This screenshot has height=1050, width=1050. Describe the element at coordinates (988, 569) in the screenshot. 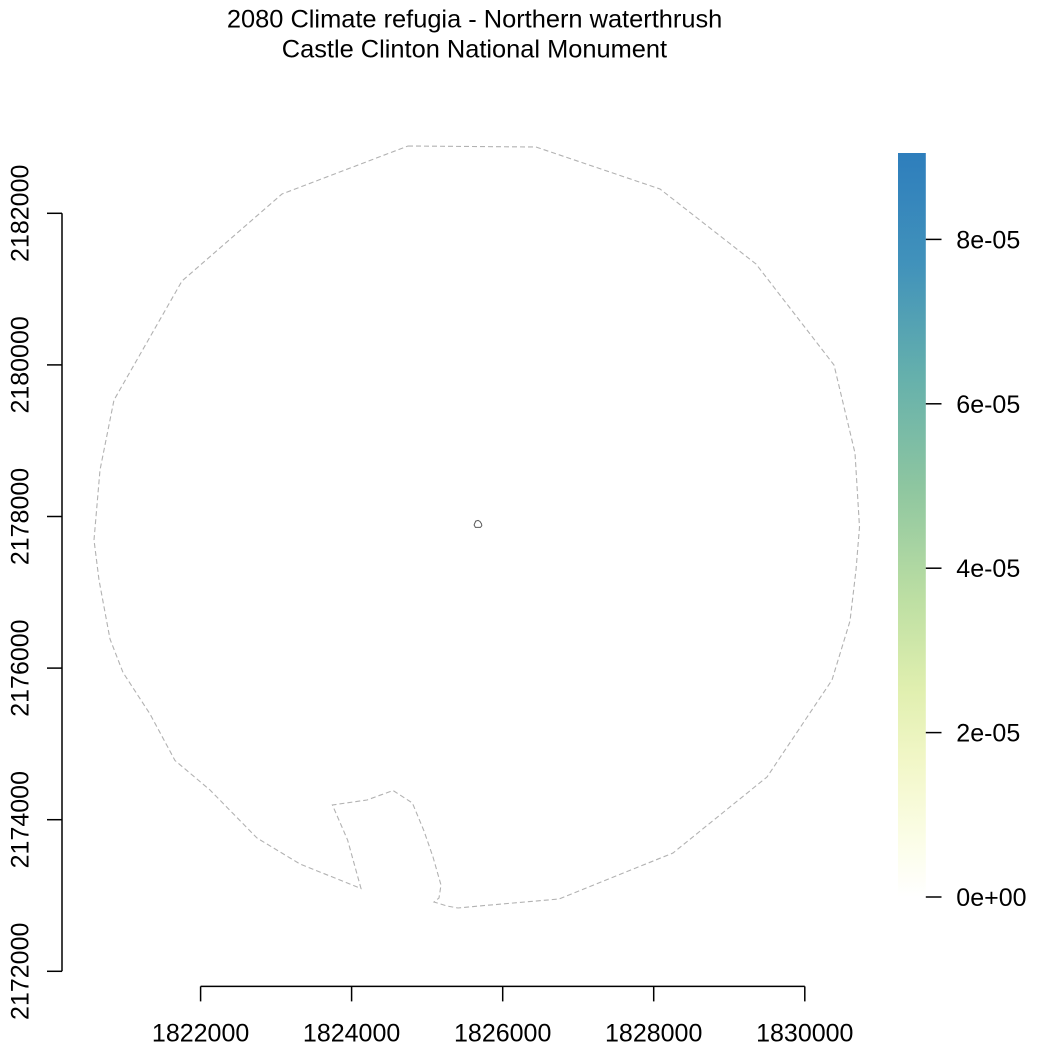

I see `svg-text: 4e-05` at that location.